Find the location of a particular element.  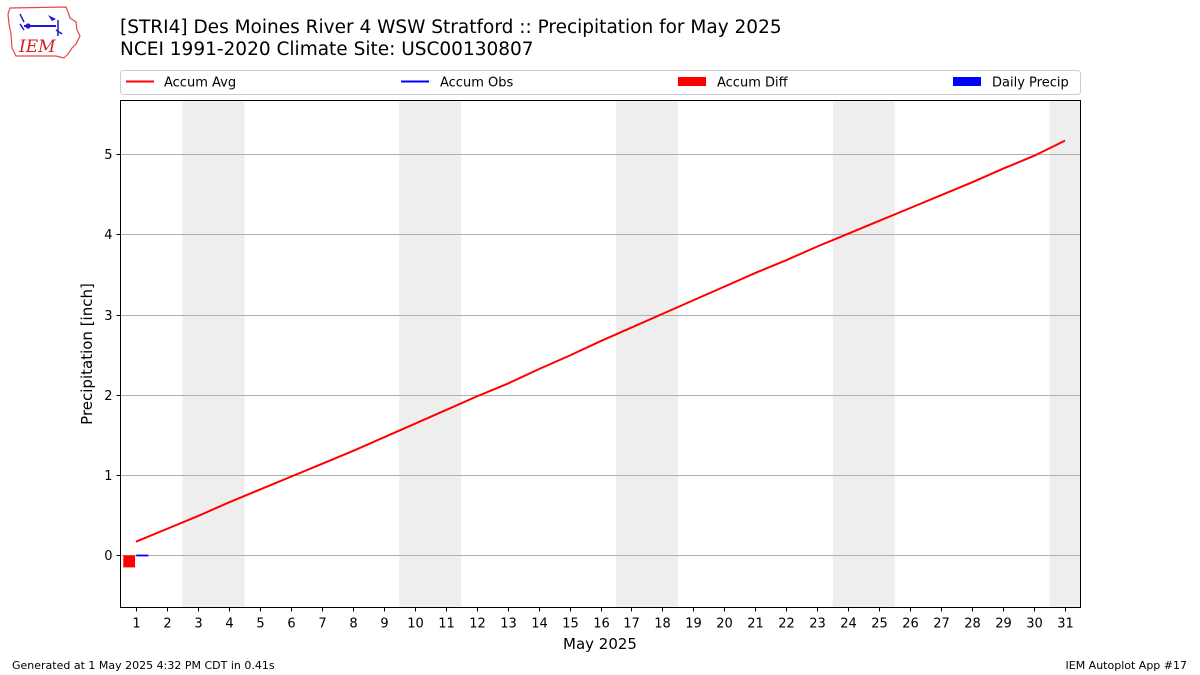

legend: Accum Avg Accum Obs Accum Diff Daily Precip is located at coordinates (600, 82).